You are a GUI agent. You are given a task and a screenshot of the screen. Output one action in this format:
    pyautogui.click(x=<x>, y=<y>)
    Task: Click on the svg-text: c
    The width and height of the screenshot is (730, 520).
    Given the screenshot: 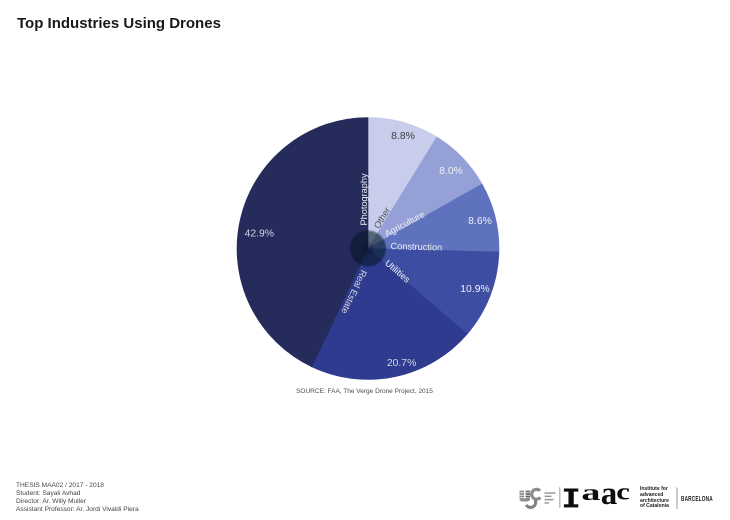 What is the action you would take?
    pyautogui.click(x=623, y=494)
    